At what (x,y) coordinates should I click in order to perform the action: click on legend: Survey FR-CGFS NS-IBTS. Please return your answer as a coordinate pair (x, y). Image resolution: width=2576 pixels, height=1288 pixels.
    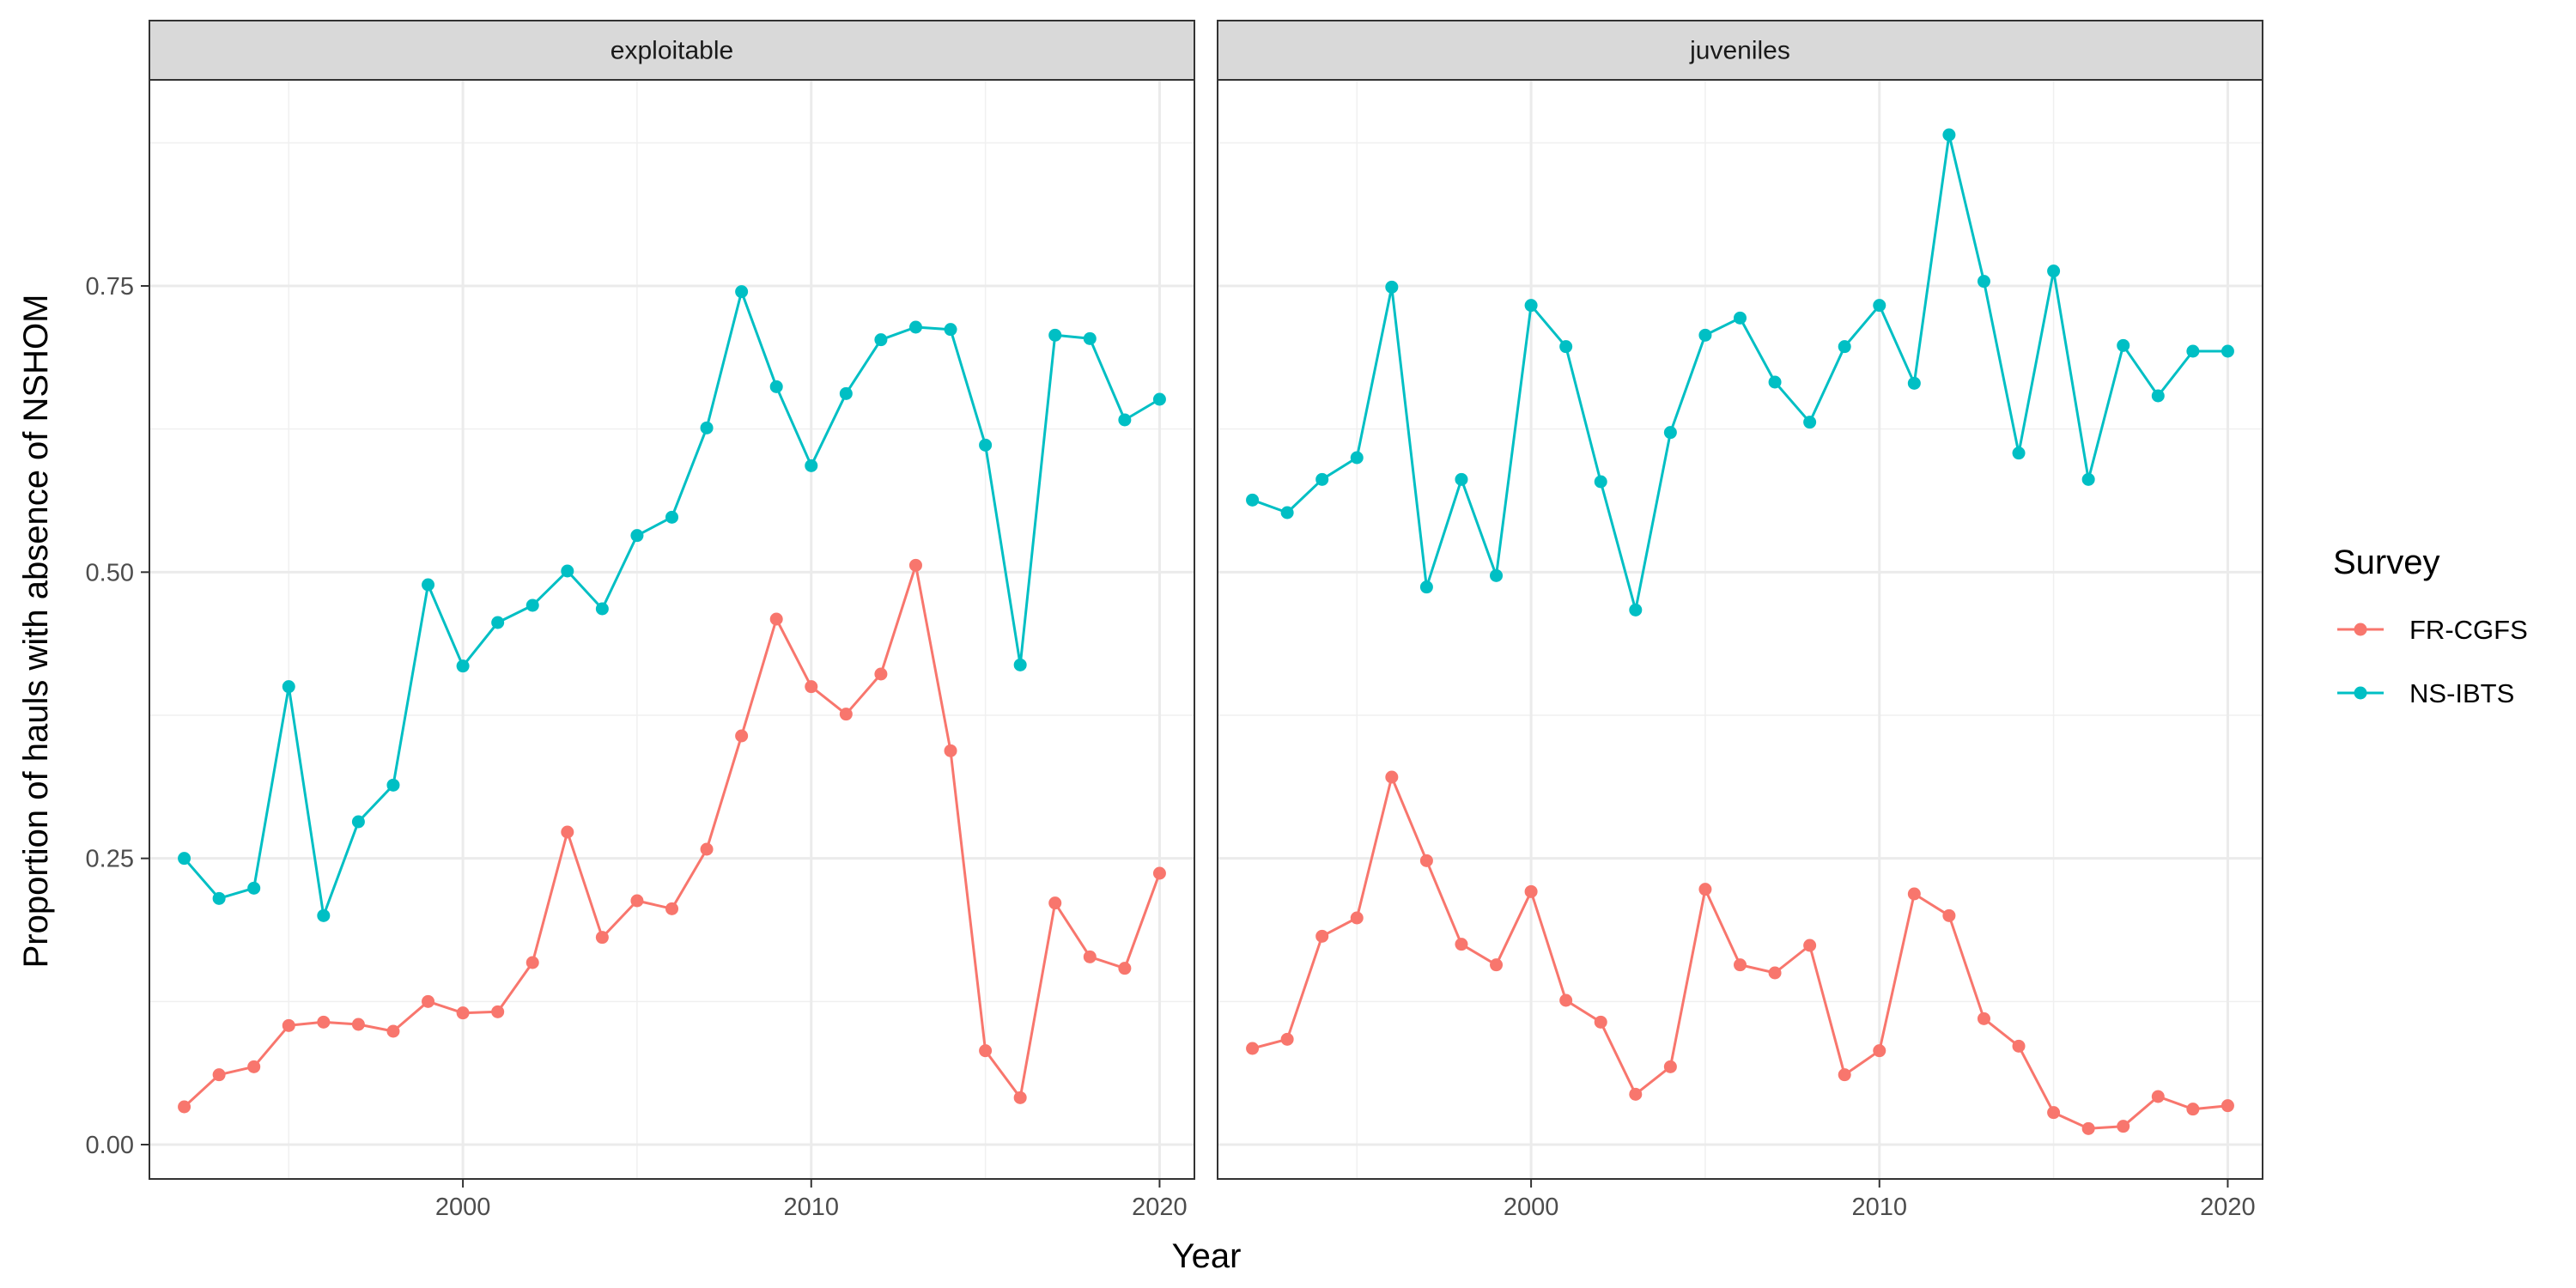
    Looking at the image, I should click on (2430, 626).